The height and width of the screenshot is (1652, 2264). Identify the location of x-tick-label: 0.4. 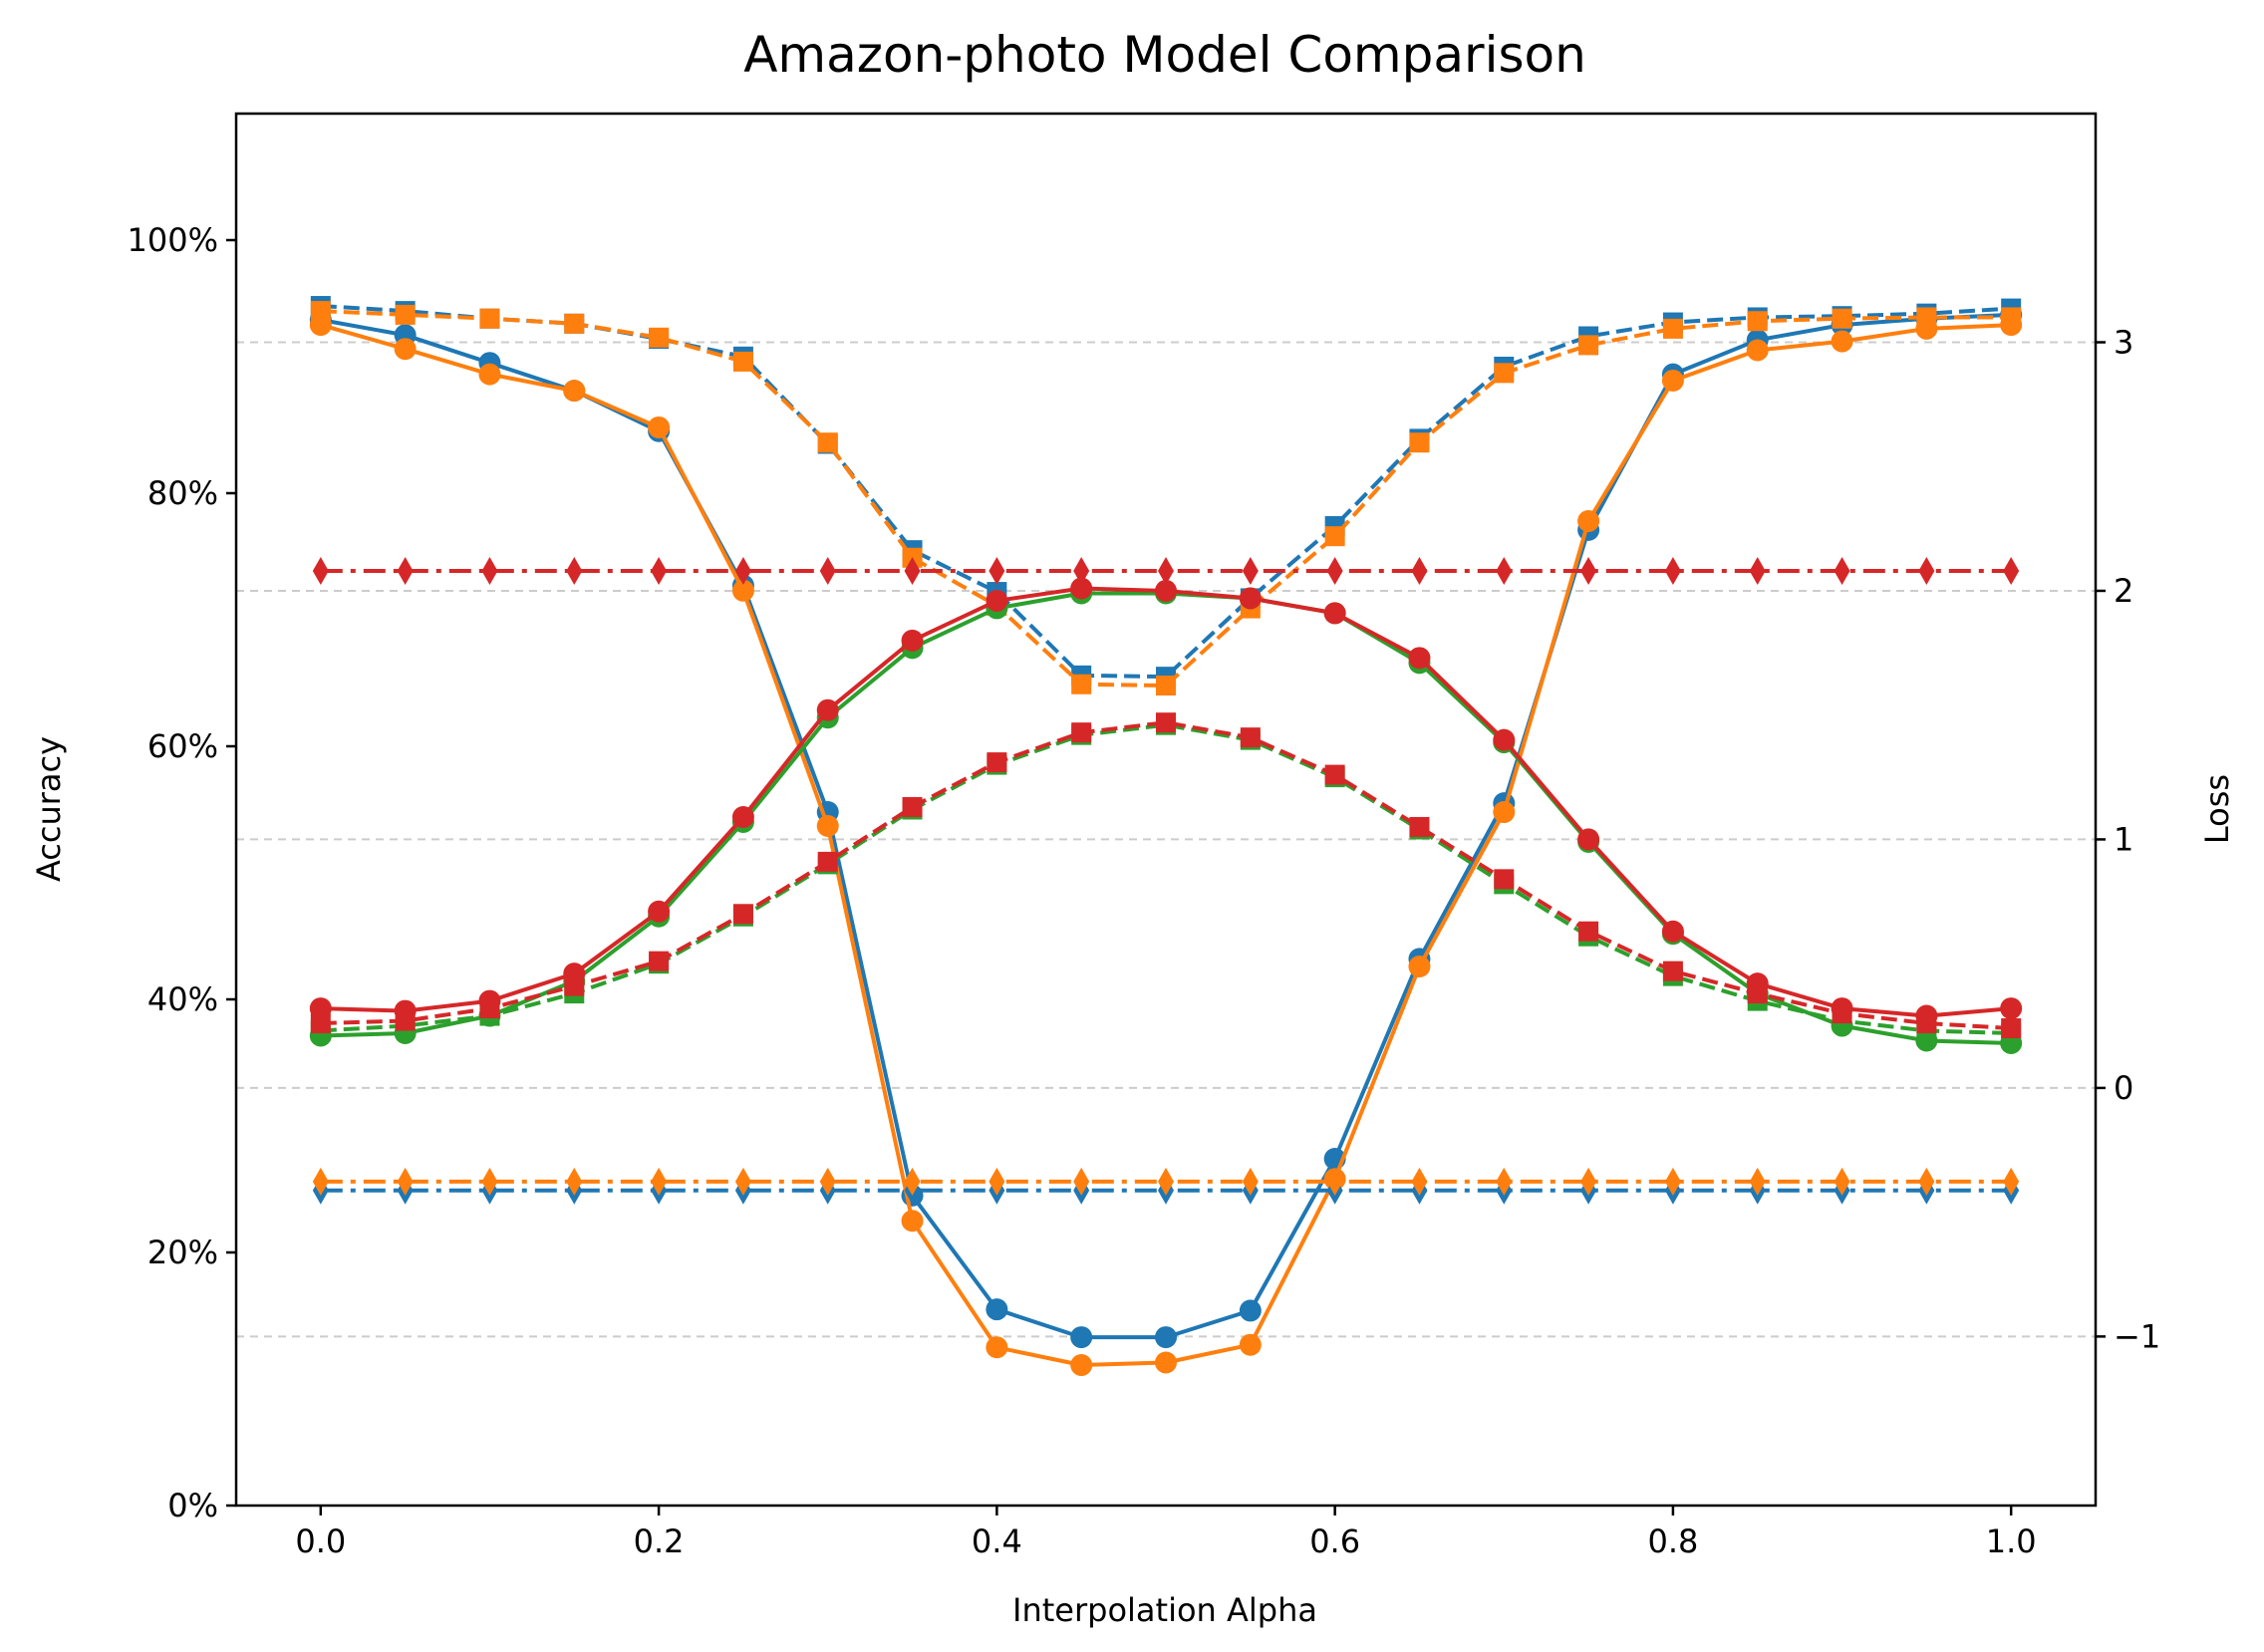
(997, 1541).